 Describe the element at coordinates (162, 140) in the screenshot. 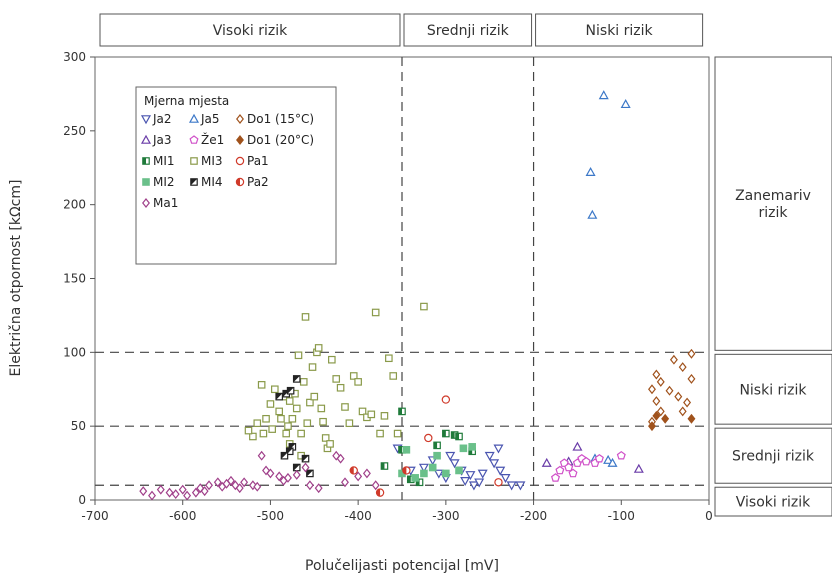

I see `legend-label: Ja3` at that location.